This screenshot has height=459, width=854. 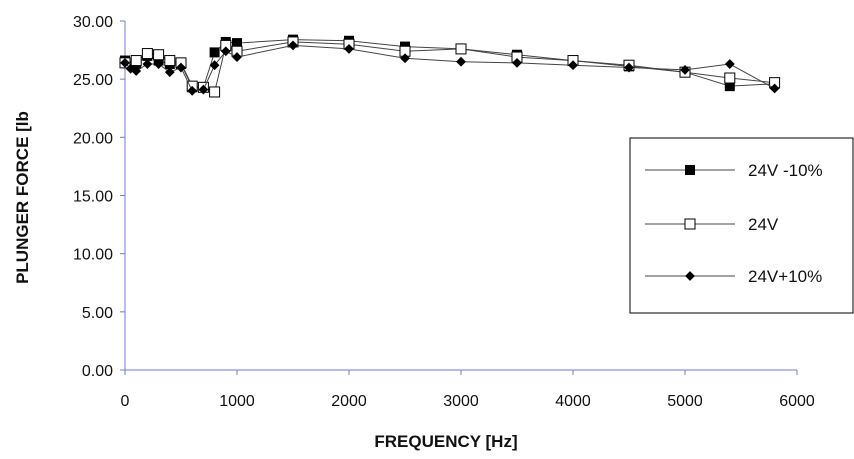 What do you see at coordinates (468, 390) in the screenshot?
I see `x-axis-ticks: 0 1000 2000 3000 4000 5000 6000` at bounding box center [468, 390].